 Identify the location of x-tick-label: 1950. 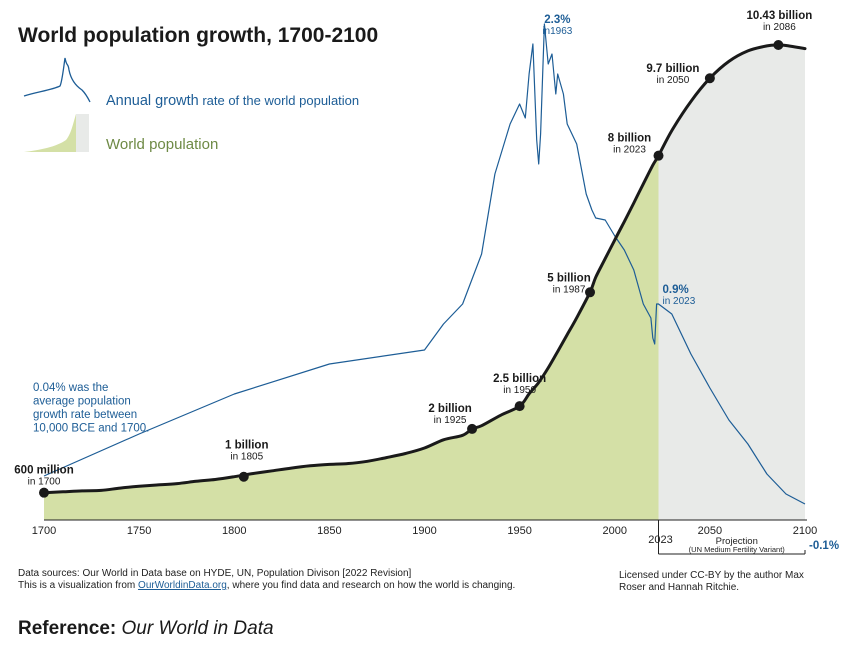
(519, 531).